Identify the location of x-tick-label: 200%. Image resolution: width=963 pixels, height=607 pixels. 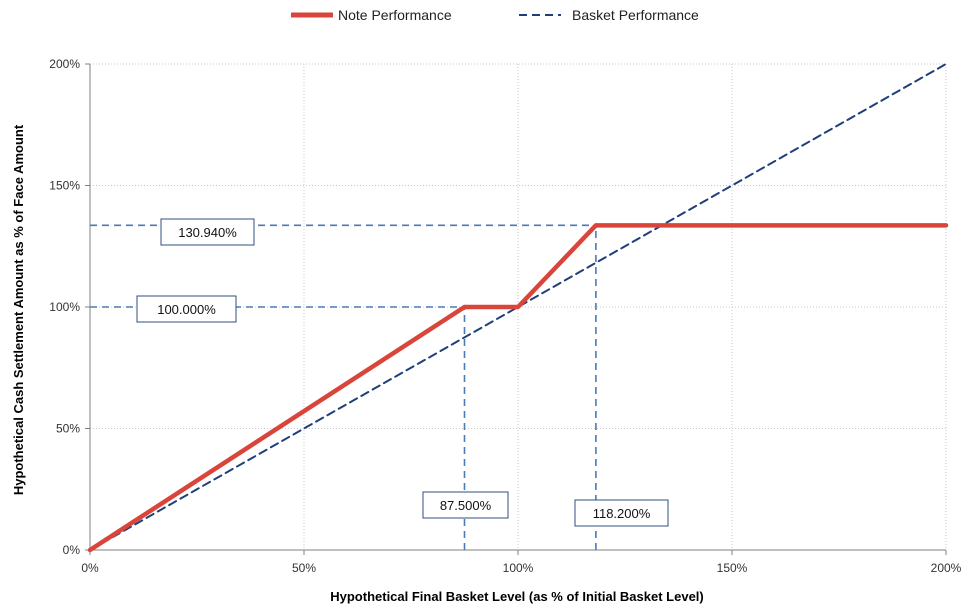
(946, 568).